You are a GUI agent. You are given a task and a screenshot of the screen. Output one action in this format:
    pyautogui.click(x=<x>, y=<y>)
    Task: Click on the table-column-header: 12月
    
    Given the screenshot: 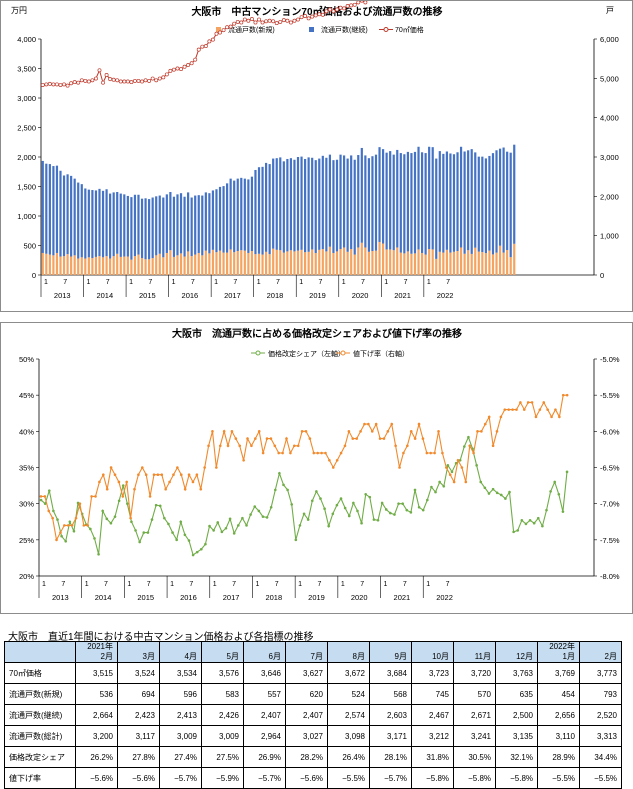 What is the action you would take?
    pyautogui.click(x=516, y=652)
    